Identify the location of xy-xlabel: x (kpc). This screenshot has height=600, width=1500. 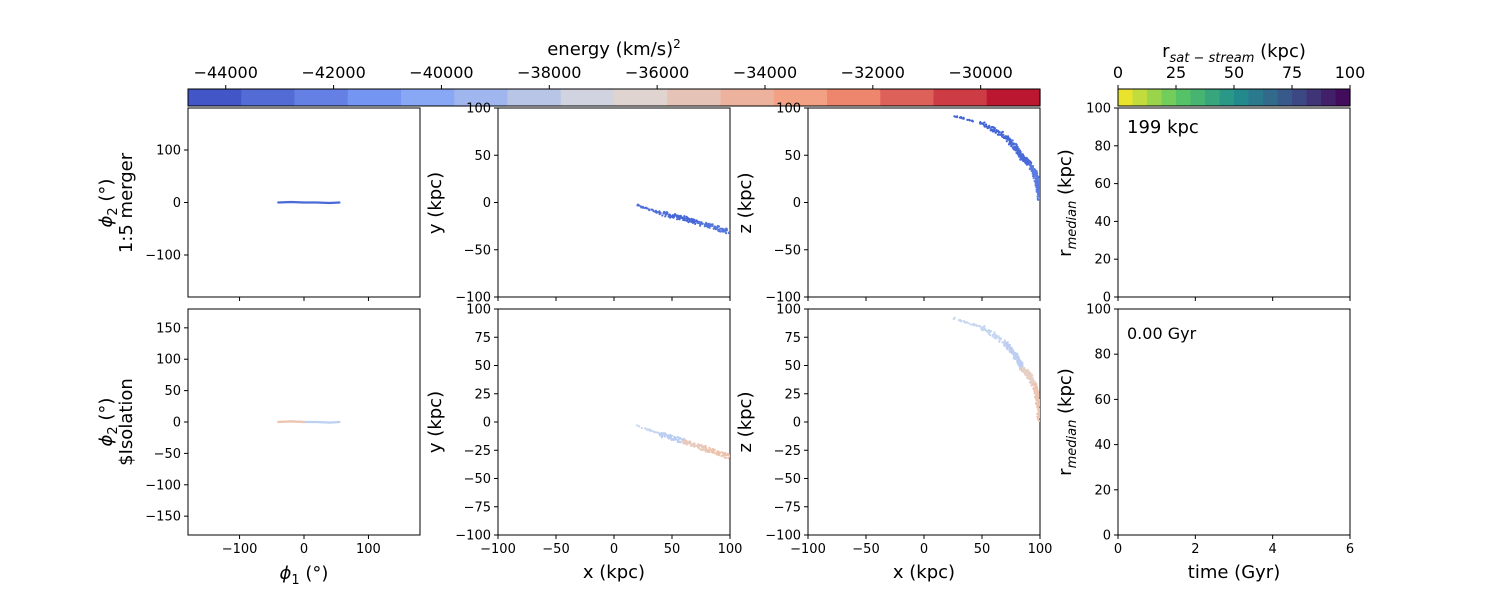
(614, 572).